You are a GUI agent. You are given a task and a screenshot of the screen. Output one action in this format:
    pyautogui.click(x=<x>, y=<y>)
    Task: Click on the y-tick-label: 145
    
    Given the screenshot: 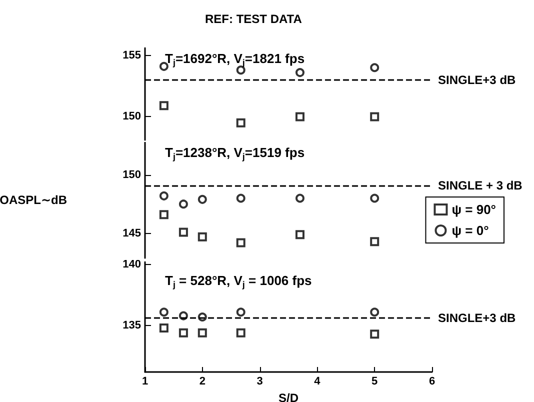 What is the action you would take?
    pyautogui.click(x=131, y=233)
    